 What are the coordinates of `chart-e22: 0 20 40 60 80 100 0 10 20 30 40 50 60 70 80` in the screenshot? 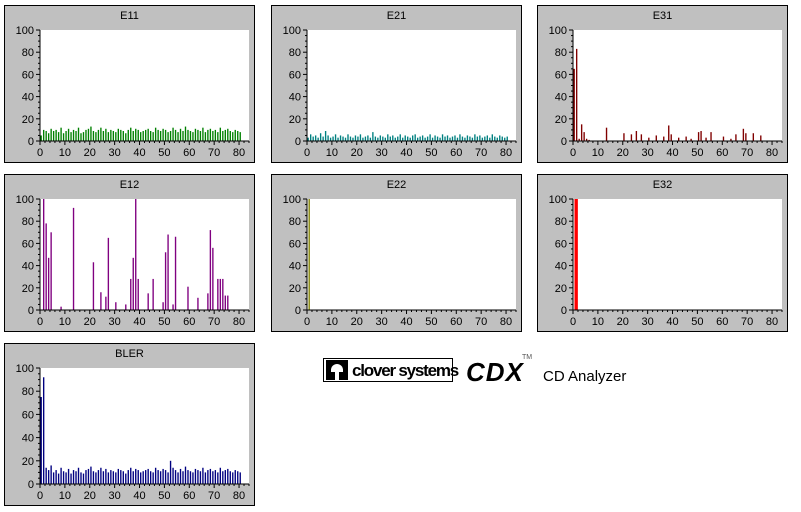 It's located at (400, 261).